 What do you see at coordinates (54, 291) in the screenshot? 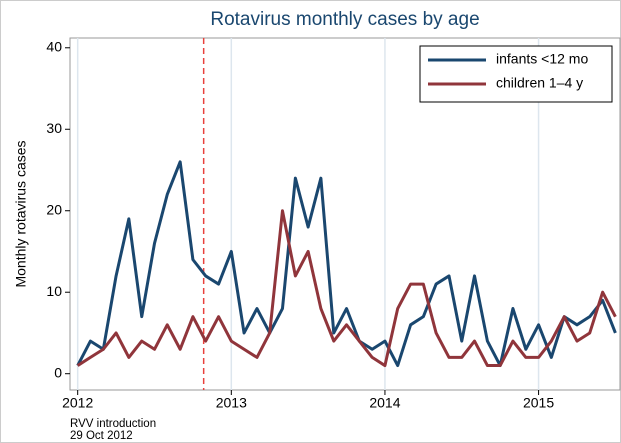
I see `y-tick-label: 10` at bounding box center [54, 291].